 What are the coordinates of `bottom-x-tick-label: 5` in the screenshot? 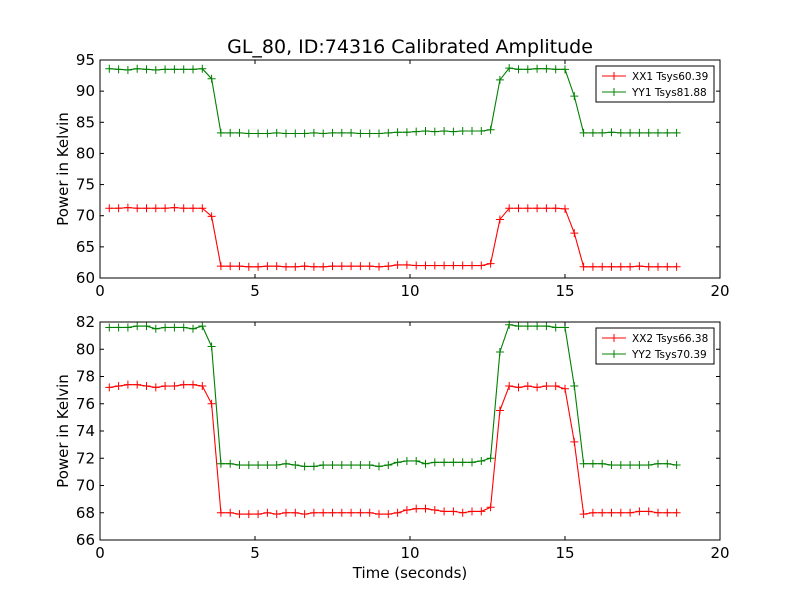 It's located at (255, 553).